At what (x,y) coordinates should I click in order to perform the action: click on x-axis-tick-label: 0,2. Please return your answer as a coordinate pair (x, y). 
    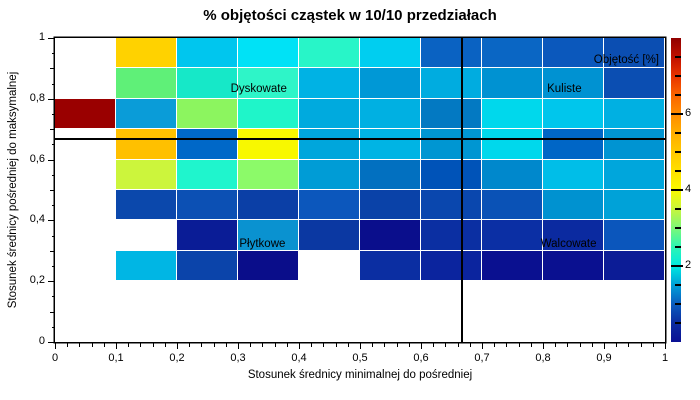
    Looking at the image, I should click on (177, 358).